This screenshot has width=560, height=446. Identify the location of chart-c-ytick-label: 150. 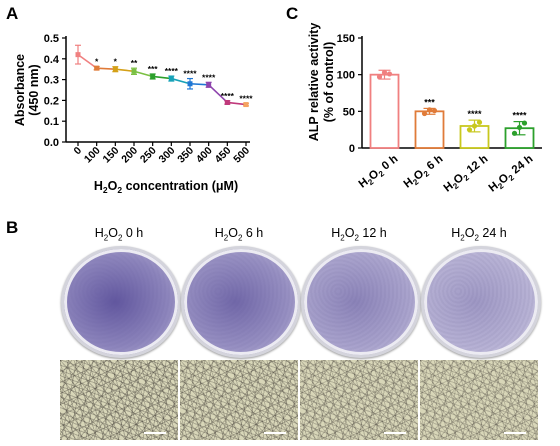
(346, 39).